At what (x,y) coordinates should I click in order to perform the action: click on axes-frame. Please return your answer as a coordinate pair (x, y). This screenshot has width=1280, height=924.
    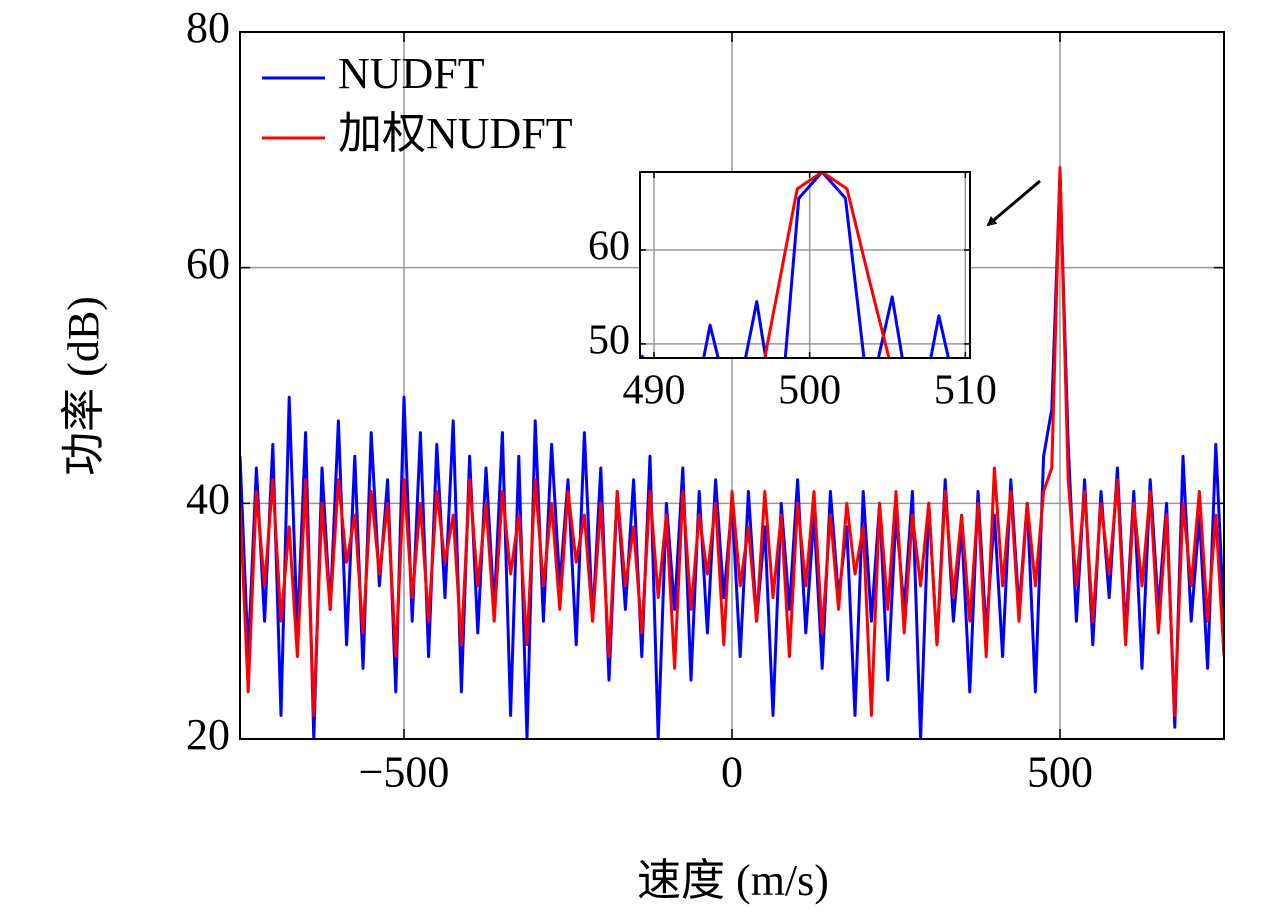
    Looking at the image, I should click on (805, 265).